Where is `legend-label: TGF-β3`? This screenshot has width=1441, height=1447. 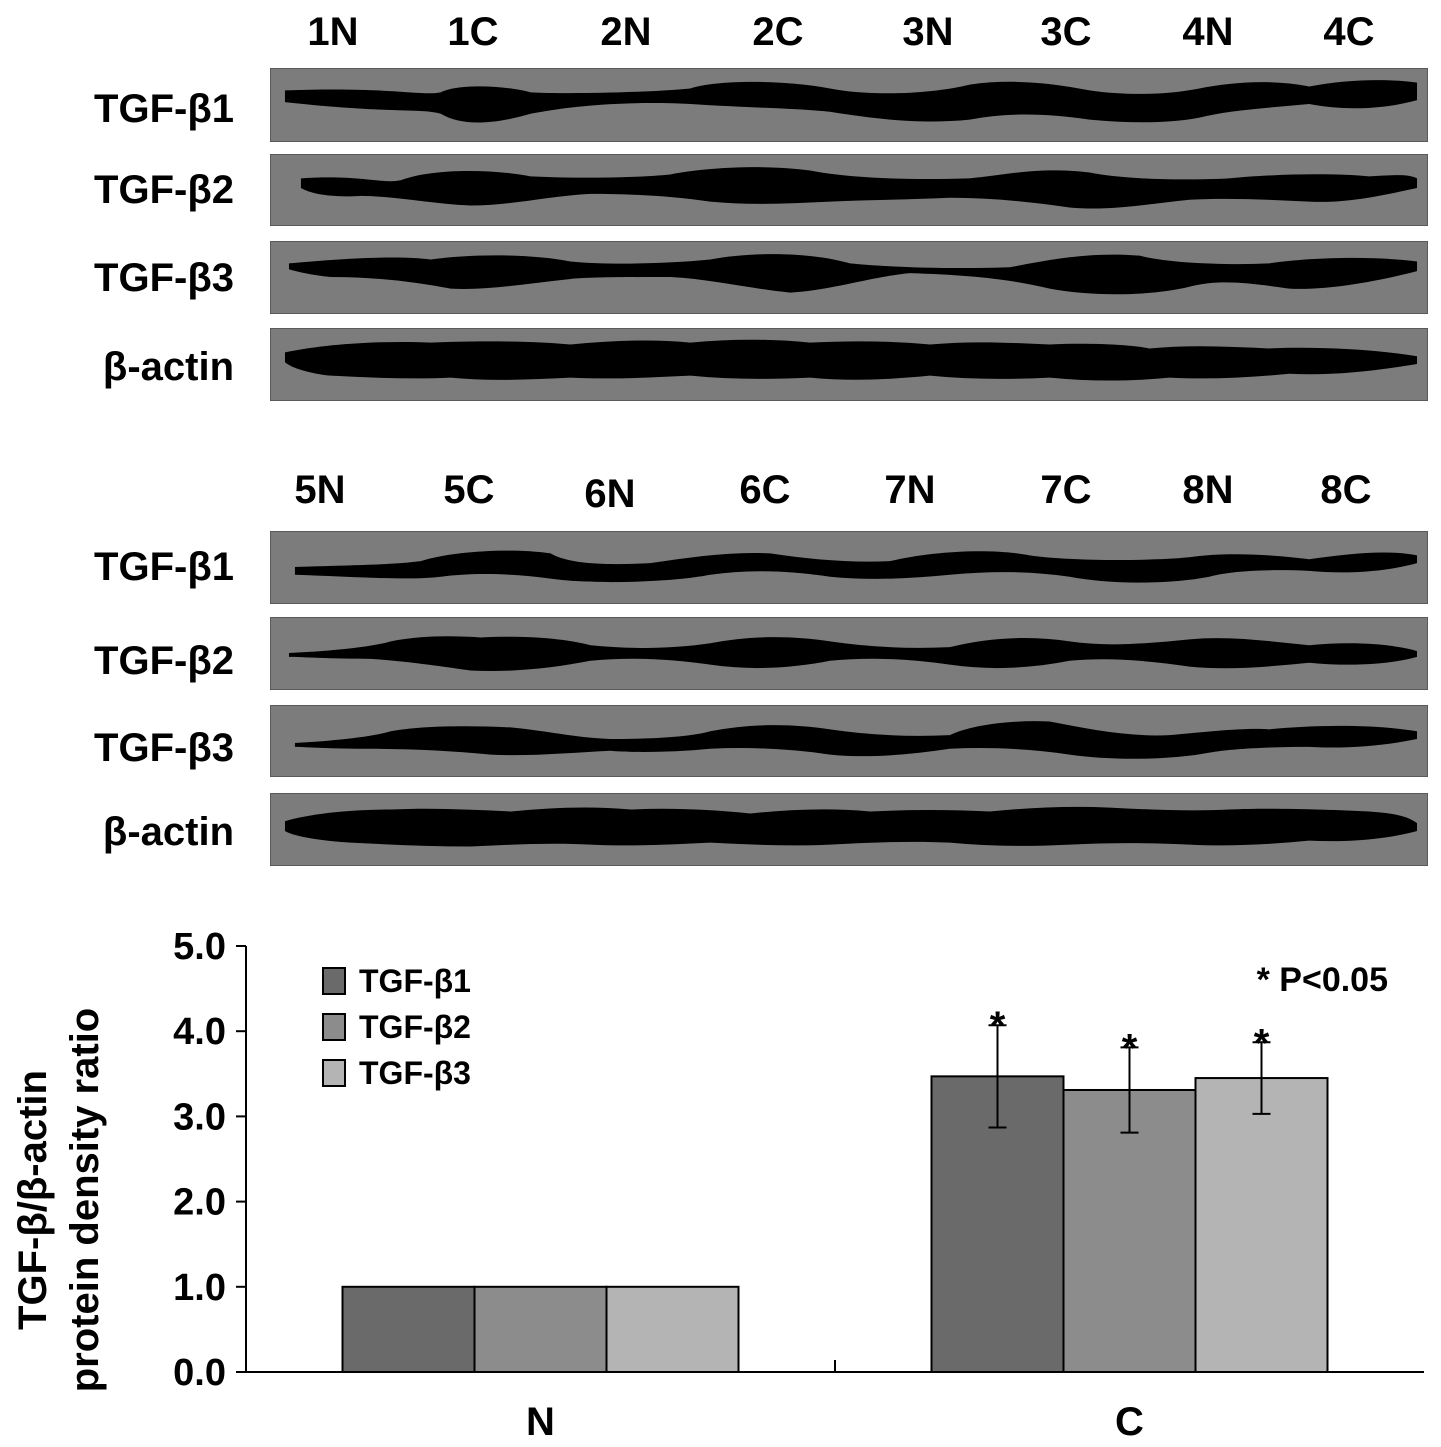 legend-label: TGF-β3 is located at coordinates (415, 1073).